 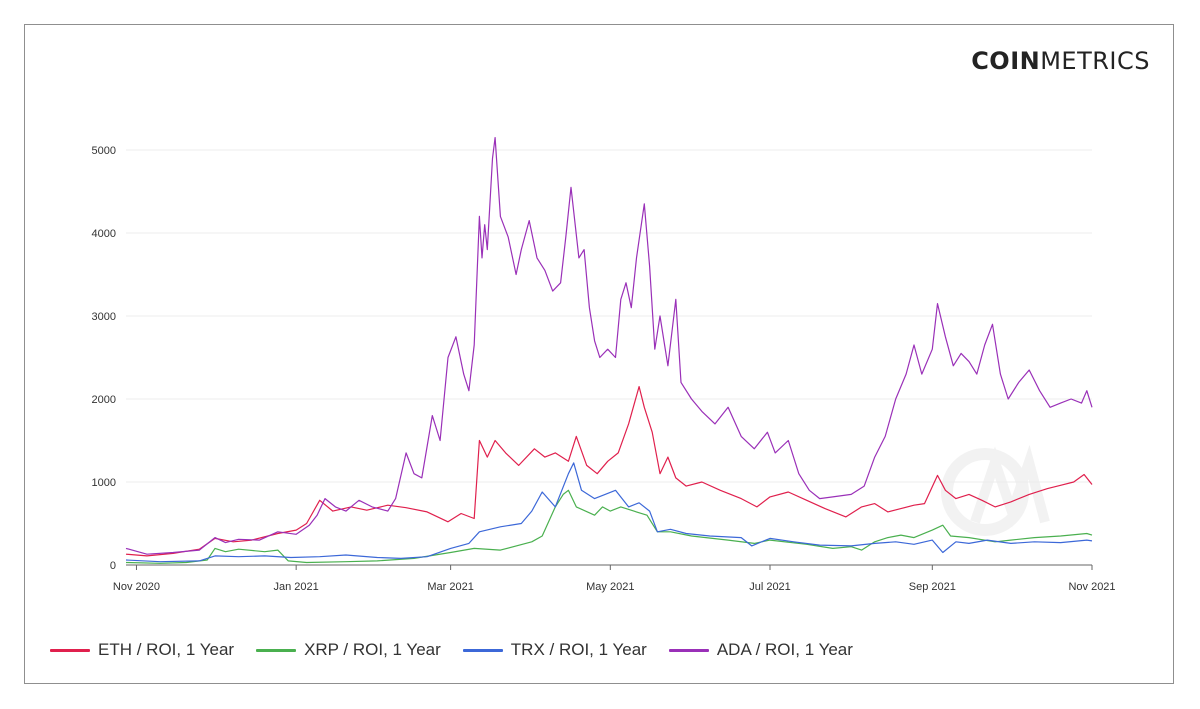 I want to click on x-tick-label-1: Jan 2021, so click(x=296, y=587).